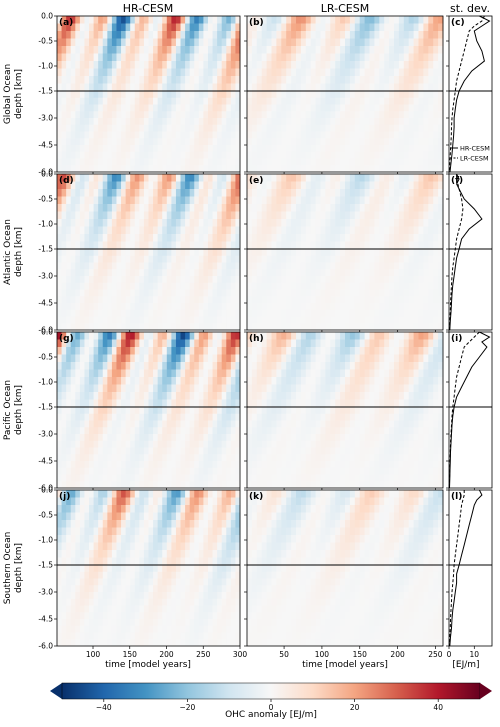  I want to click on title-hr: HR-CESM, so click(148, 8).